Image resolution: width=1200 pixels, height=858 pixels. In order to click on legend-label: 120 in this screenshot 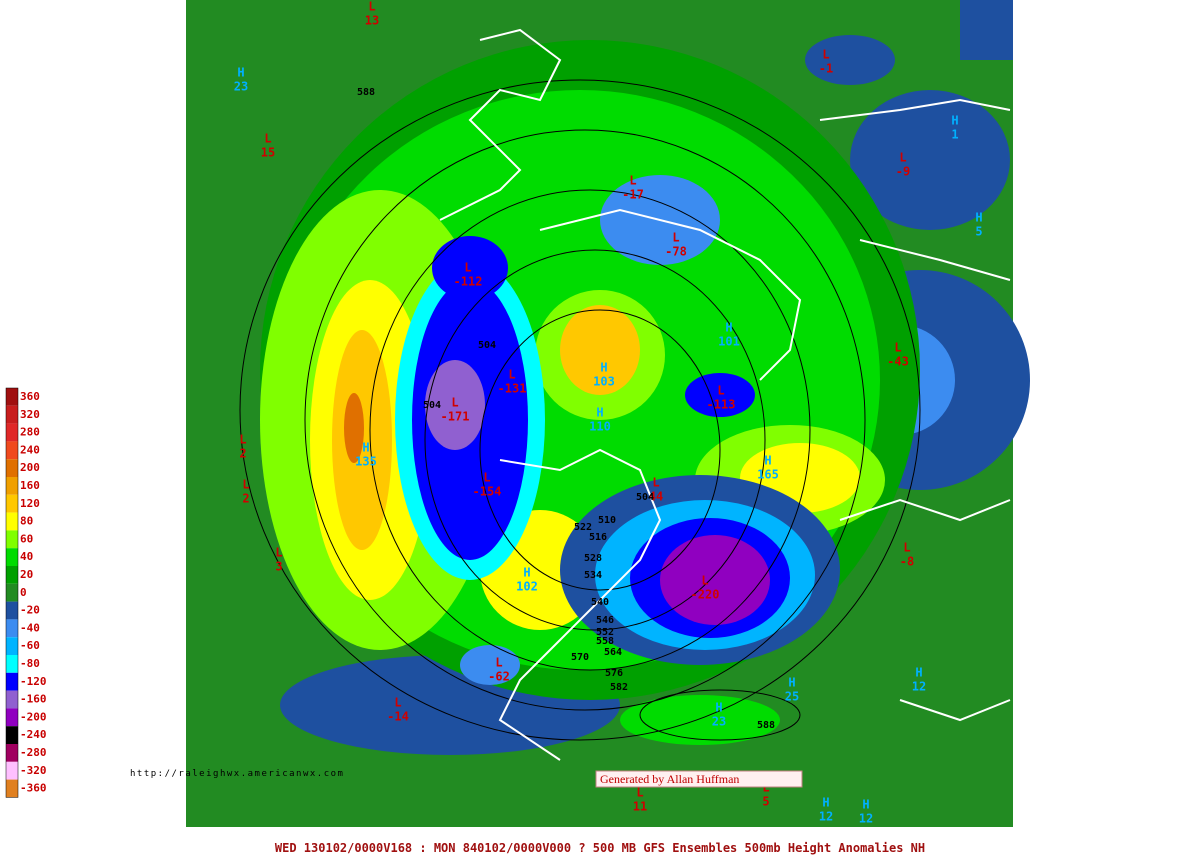, I will do `click(30, 503)`.